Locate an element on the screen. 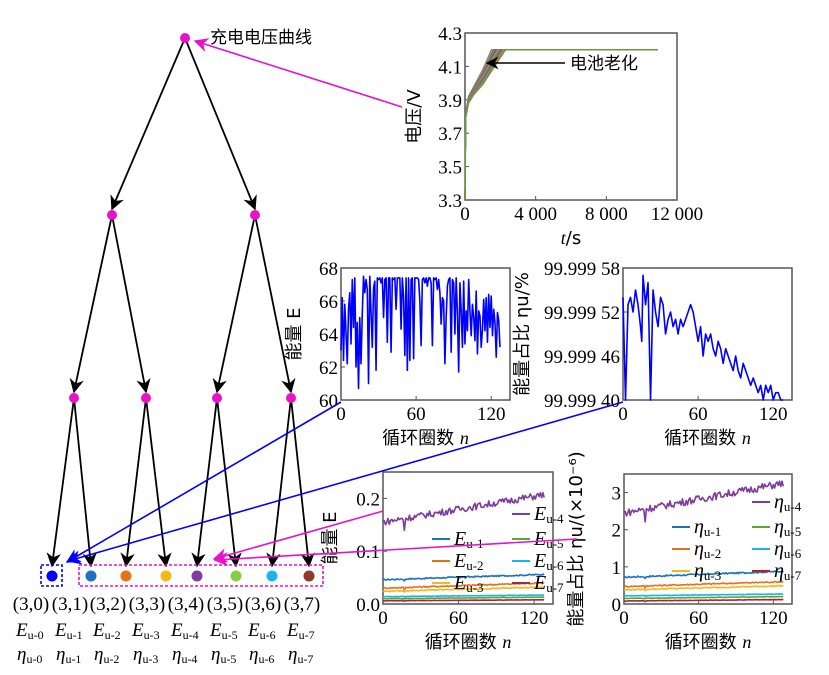 Image resolution: width=829 pixels, height=675 pixels. legend-item: ηu-1 is located at coordinates (696, 527).